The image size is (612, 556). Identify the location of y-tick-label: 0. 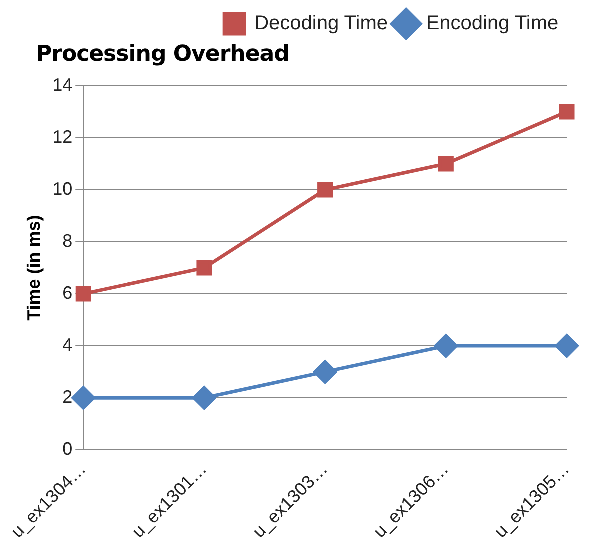
(67, 449).